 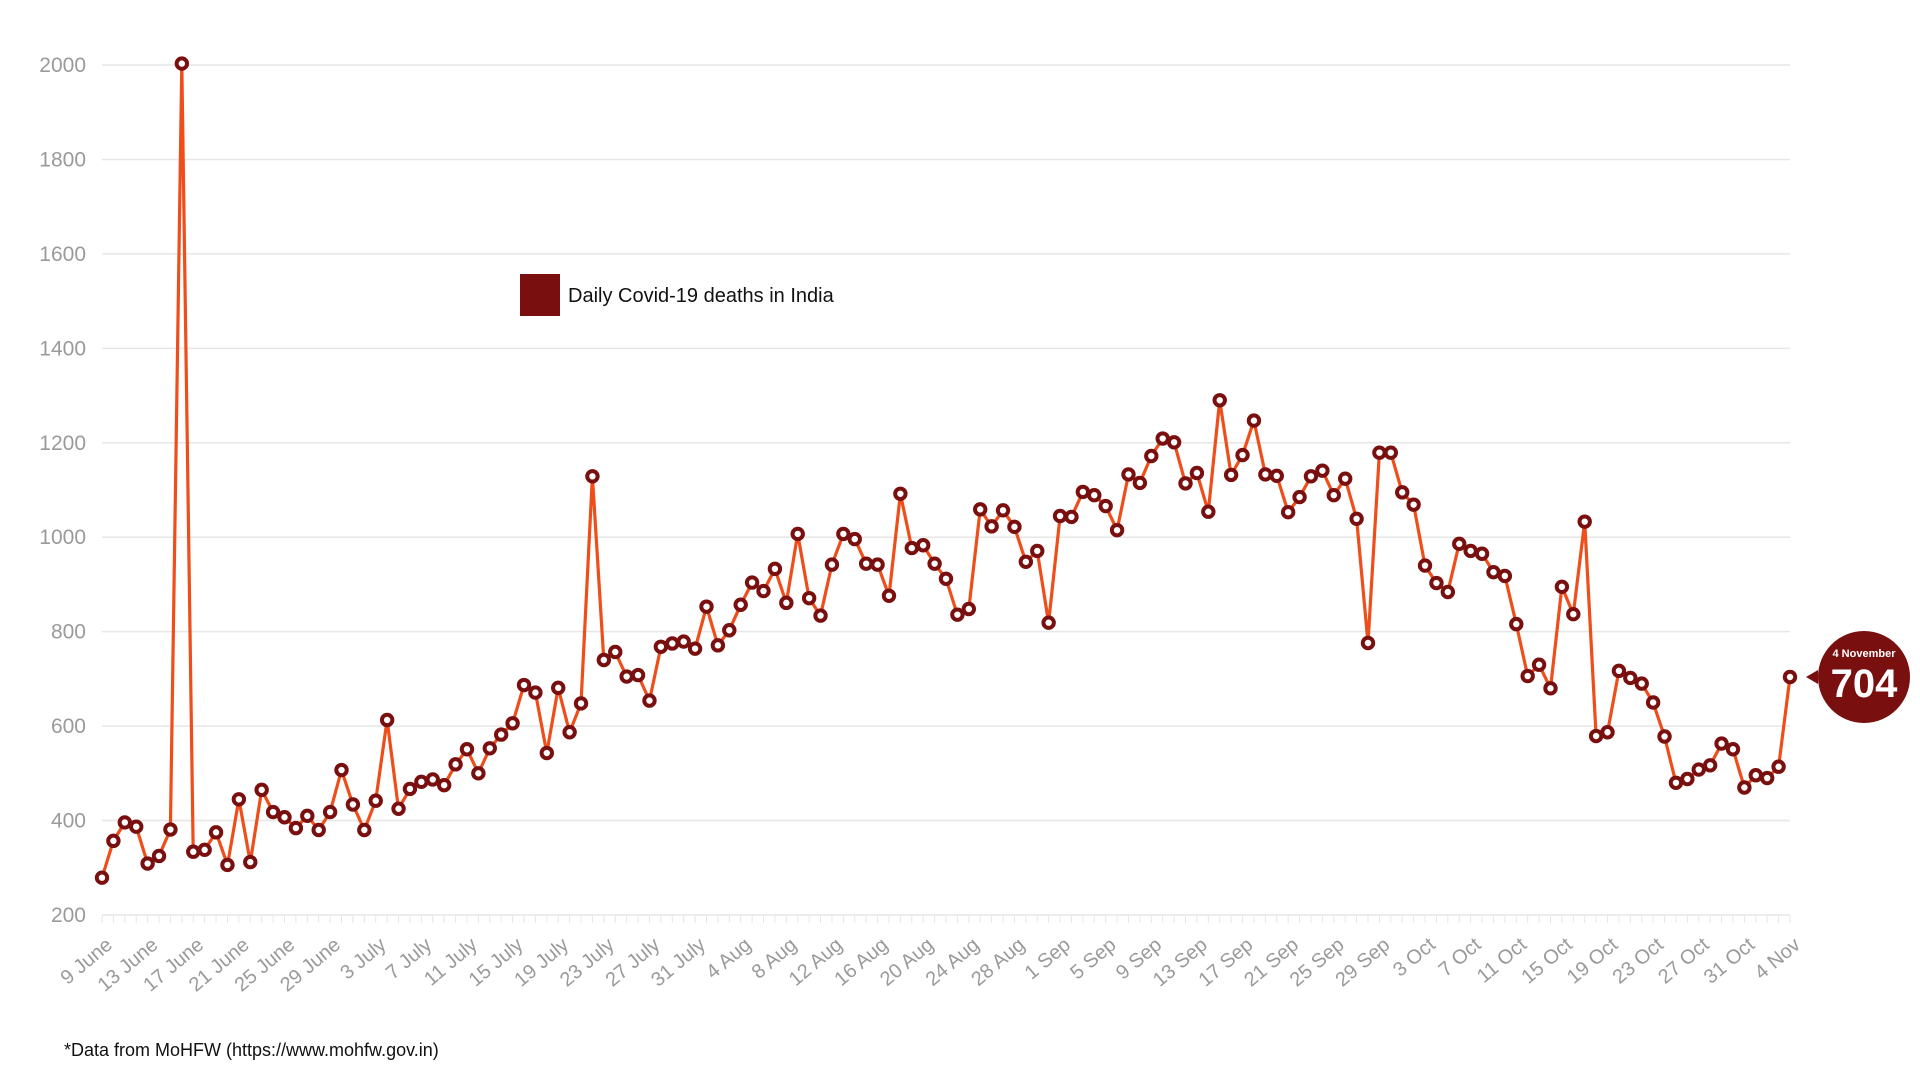 What do you see at coordinates (62, 254) in the screenshot?
I see `y-tick-label: 1600` at bounding box center [62, 254].